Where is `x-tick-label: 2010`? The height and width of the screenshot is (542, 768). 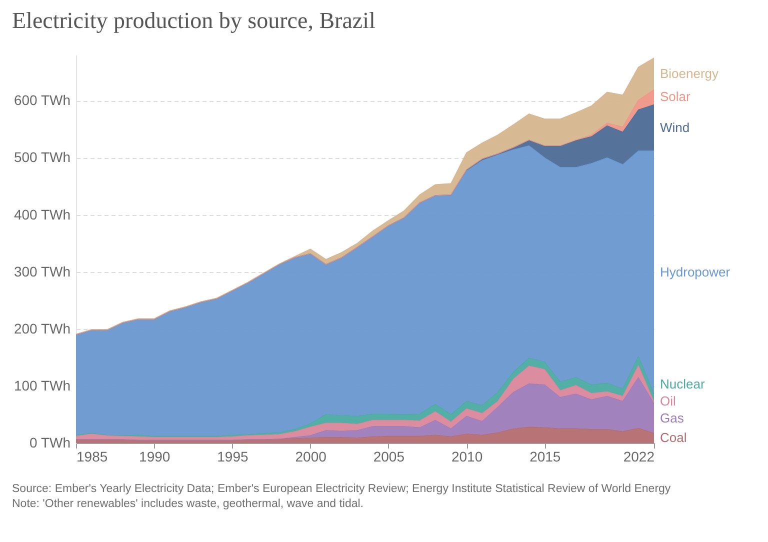
x-tick-label: 2010 is located at coordinates (467, 456).